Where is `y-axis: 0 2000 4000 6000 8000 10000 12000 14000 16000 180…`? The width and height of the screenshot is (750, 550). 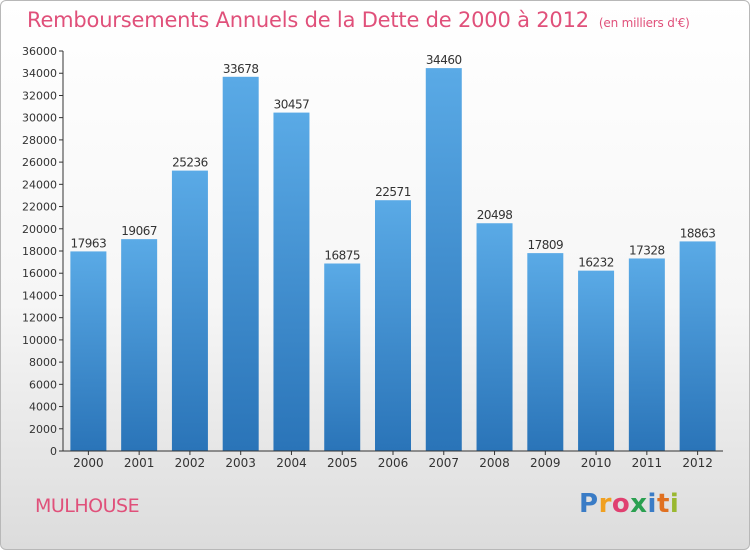 y-axis: 0 2000 4000 6000 8000 10000 12000 14000 16000 180… is located at coordinates (43, 251).